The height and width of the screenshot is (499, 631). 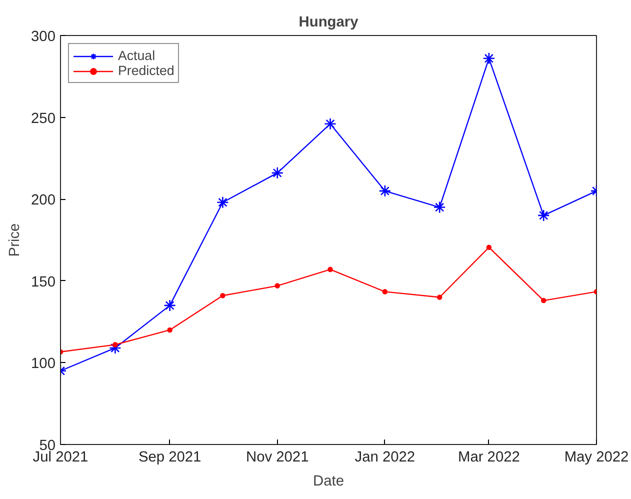 What do you see at coordinates (43, 200) in the screenshot?
I see `y-tick-label: 200` at bounding box center [43, 200].